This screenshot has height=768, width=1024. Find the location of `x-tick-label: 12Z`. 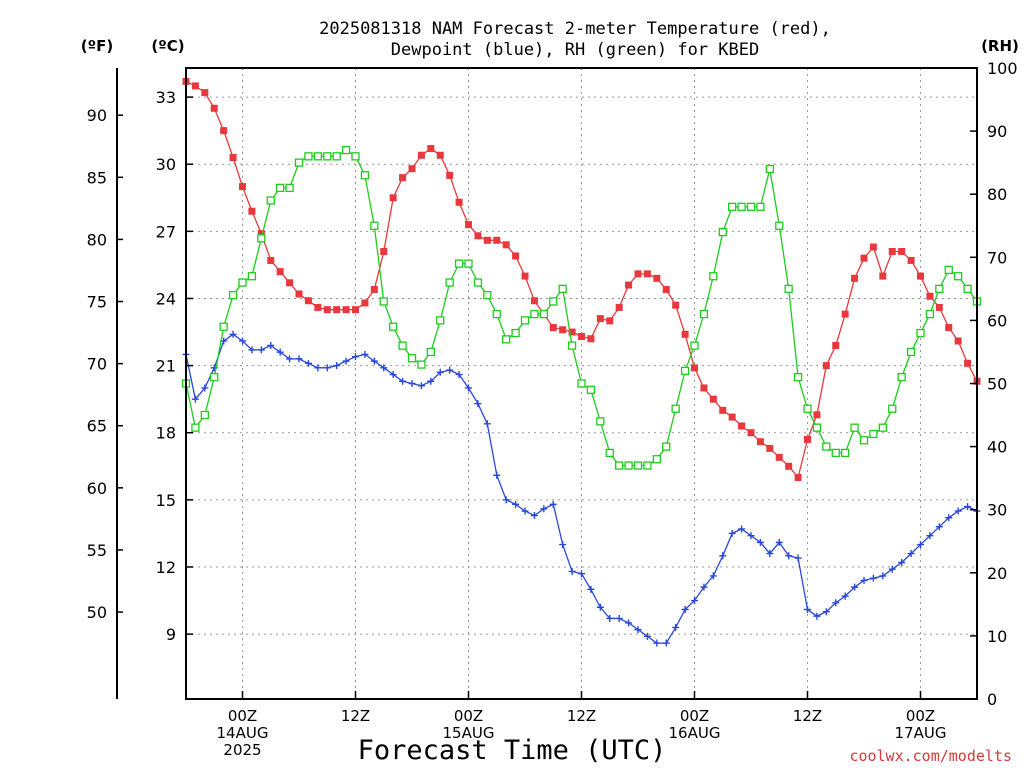

x-tick-label: 12Z is located at coordinates (581, 716).